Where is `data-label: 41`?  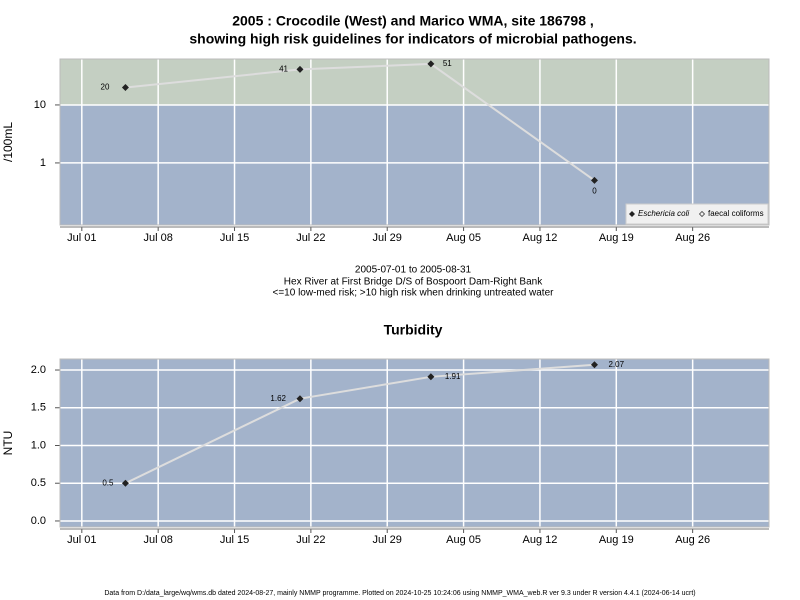
data-label: 41 is located at coordinates (283, 69).